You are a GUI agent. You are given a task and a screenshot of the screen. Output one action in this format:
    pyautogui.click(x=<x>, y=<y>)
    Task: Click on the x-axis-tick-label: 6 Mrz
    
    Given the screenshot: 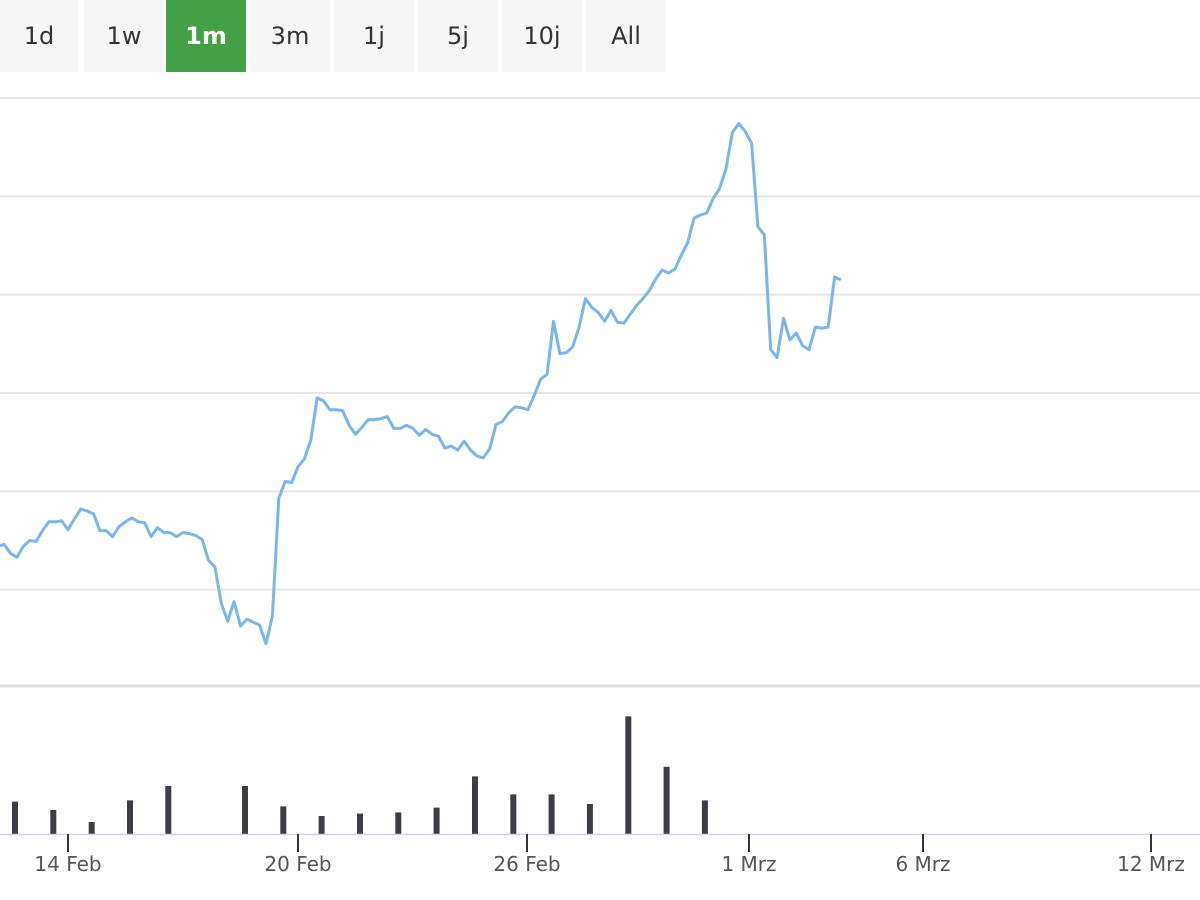 What is the action you would take?
    pyautogui.click(x=922, y=864)
    